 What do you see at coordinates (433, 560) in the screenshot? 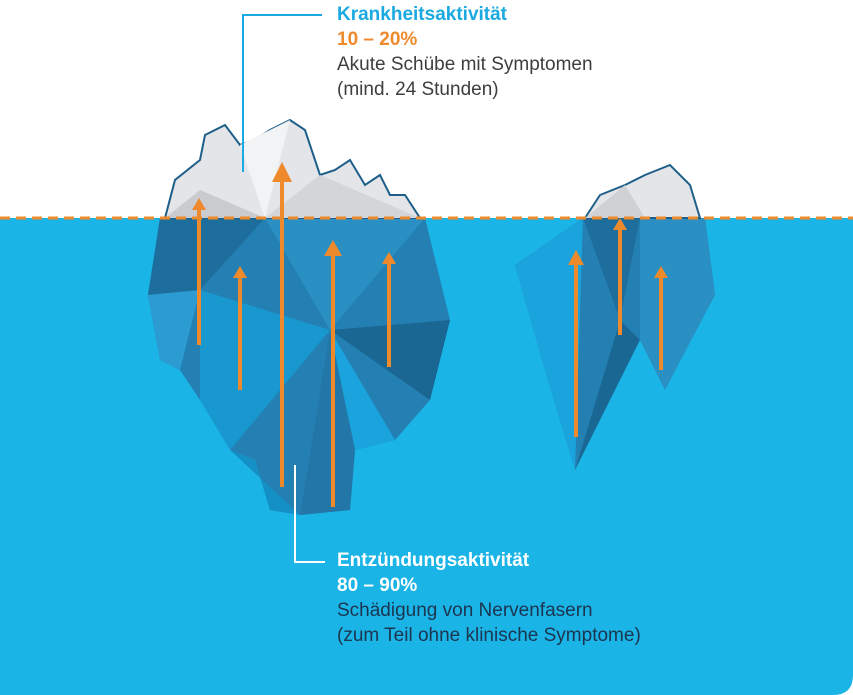
I see `callout-title: Entzündungsaktivität` at bounding box center [433, 560].